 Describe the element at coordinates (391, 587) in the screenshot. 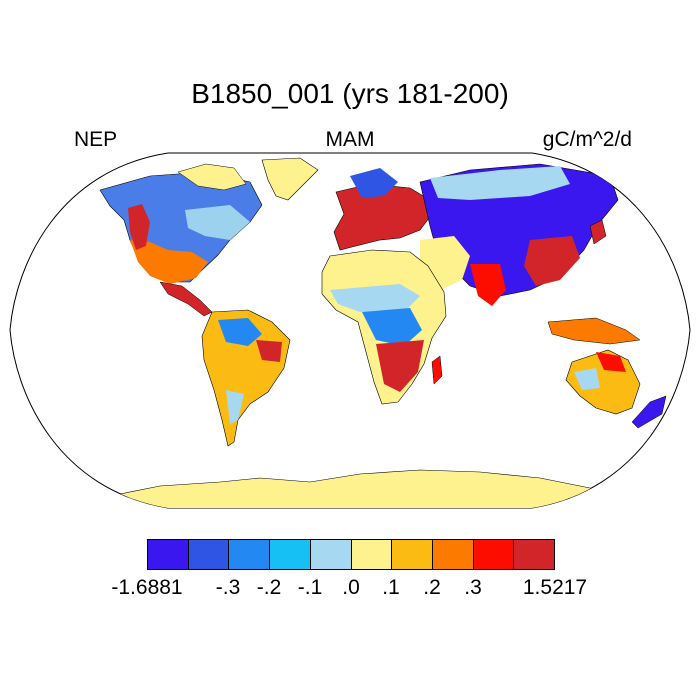

I see `colorbar-label: .1` at that location.